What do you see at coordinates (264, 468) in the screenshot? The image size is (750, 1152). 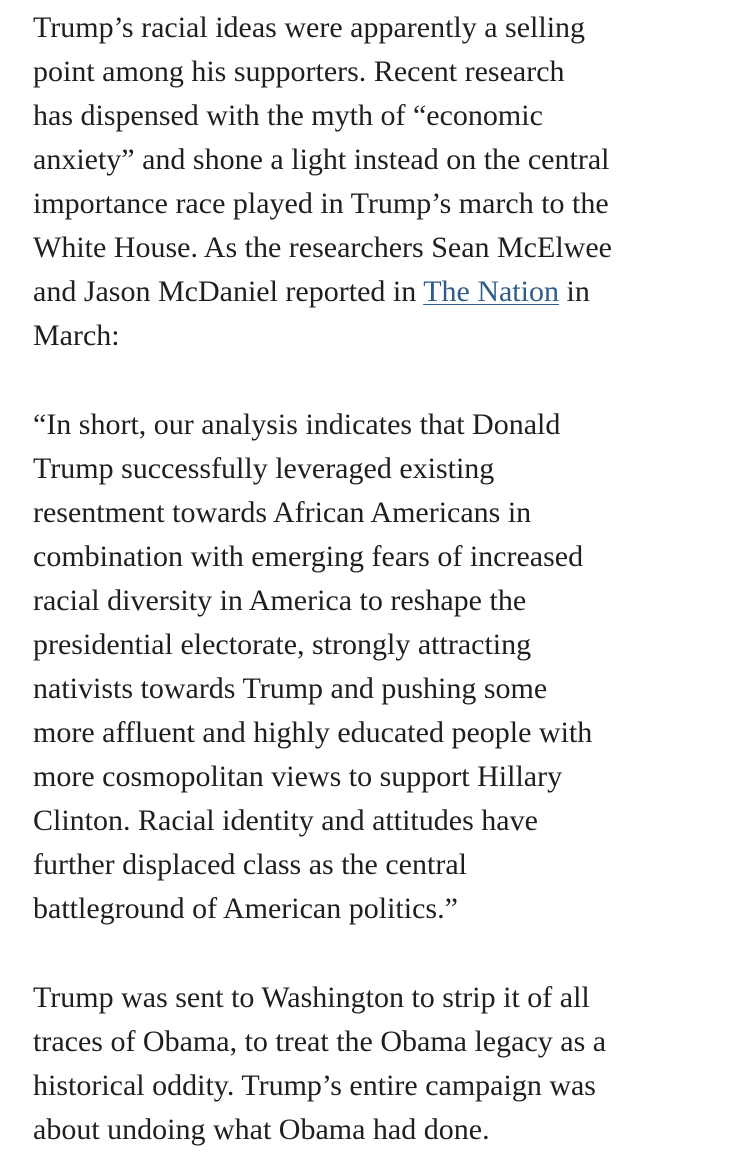 I see `quote-line: Trump successfully leveraged existing` at bounding box center [264, 468].